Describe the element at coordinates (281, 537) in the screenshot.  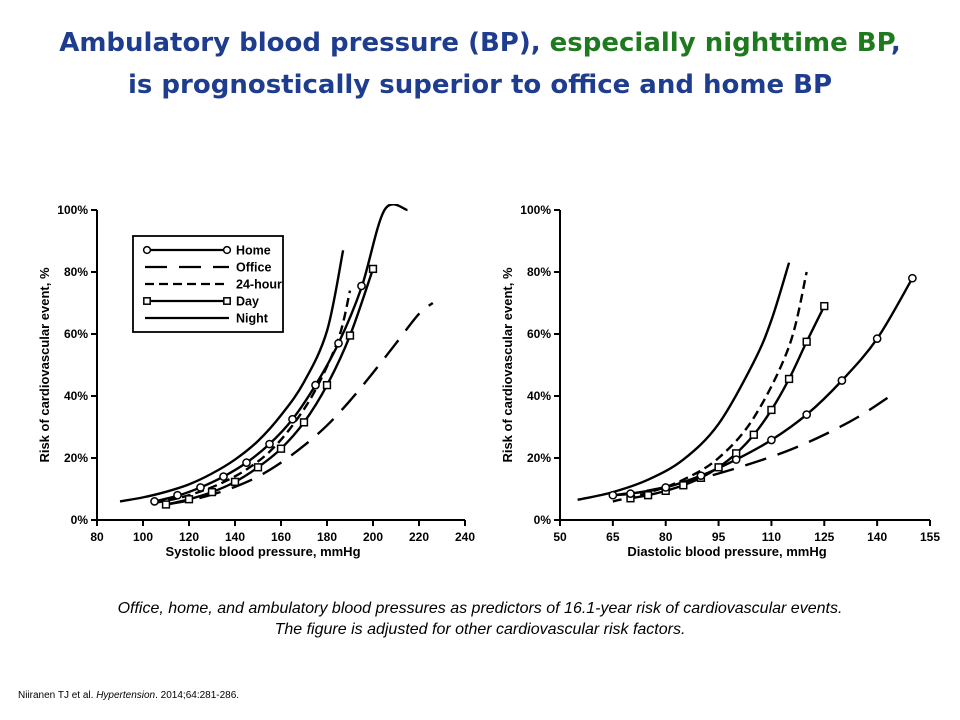
I see `x-tick-label: 160` at that location.